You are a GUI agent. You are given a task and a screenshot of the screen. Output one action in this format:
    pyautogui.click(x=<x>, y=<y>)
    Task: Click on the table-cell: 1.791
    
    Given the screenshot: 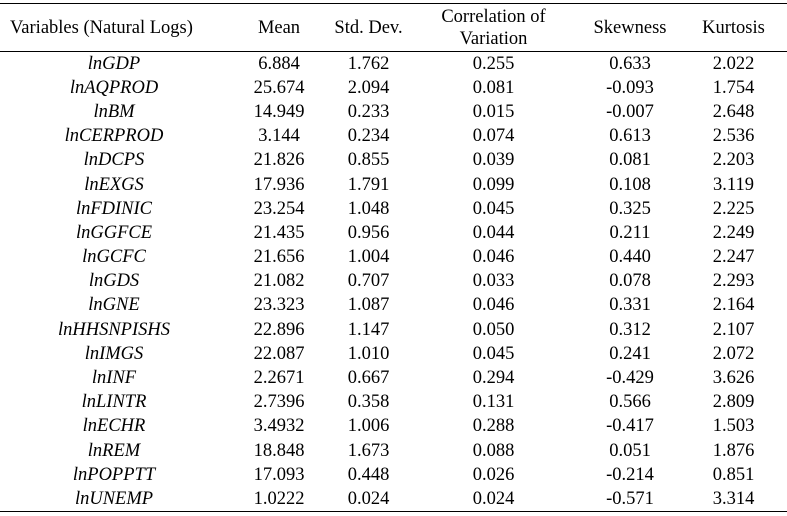 What is the action you would take?
    pyautogui.click(x=368, y=184)
    